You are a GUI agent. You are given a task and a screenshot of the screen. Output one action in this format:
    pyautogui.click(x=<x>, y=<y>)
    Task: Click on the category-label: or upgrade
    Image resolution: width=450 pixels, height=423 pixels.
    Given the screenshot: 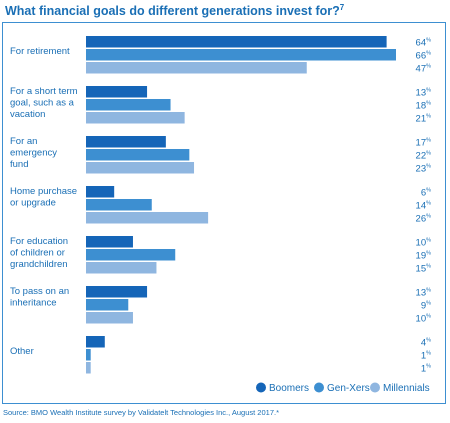 What is the action you would take?
    pyautogui.click(x=33, y=203)
    